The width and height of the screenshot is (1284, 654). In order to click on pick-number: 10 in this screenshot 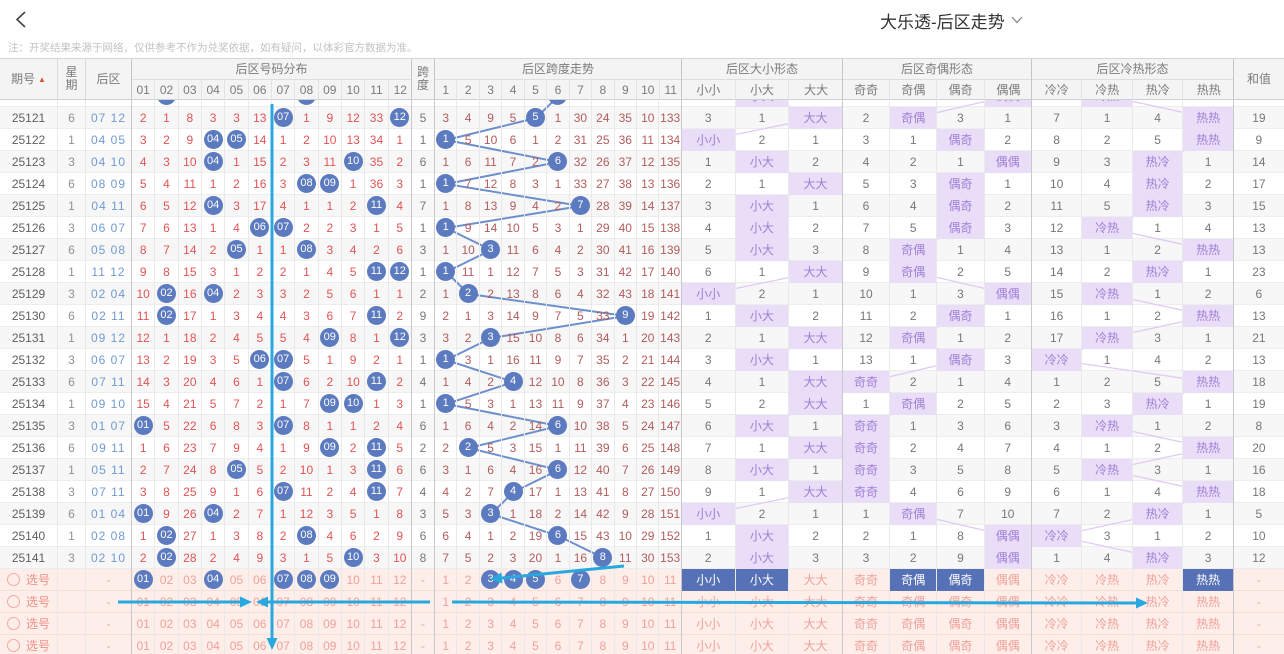, I will do `click(354, 644)`.